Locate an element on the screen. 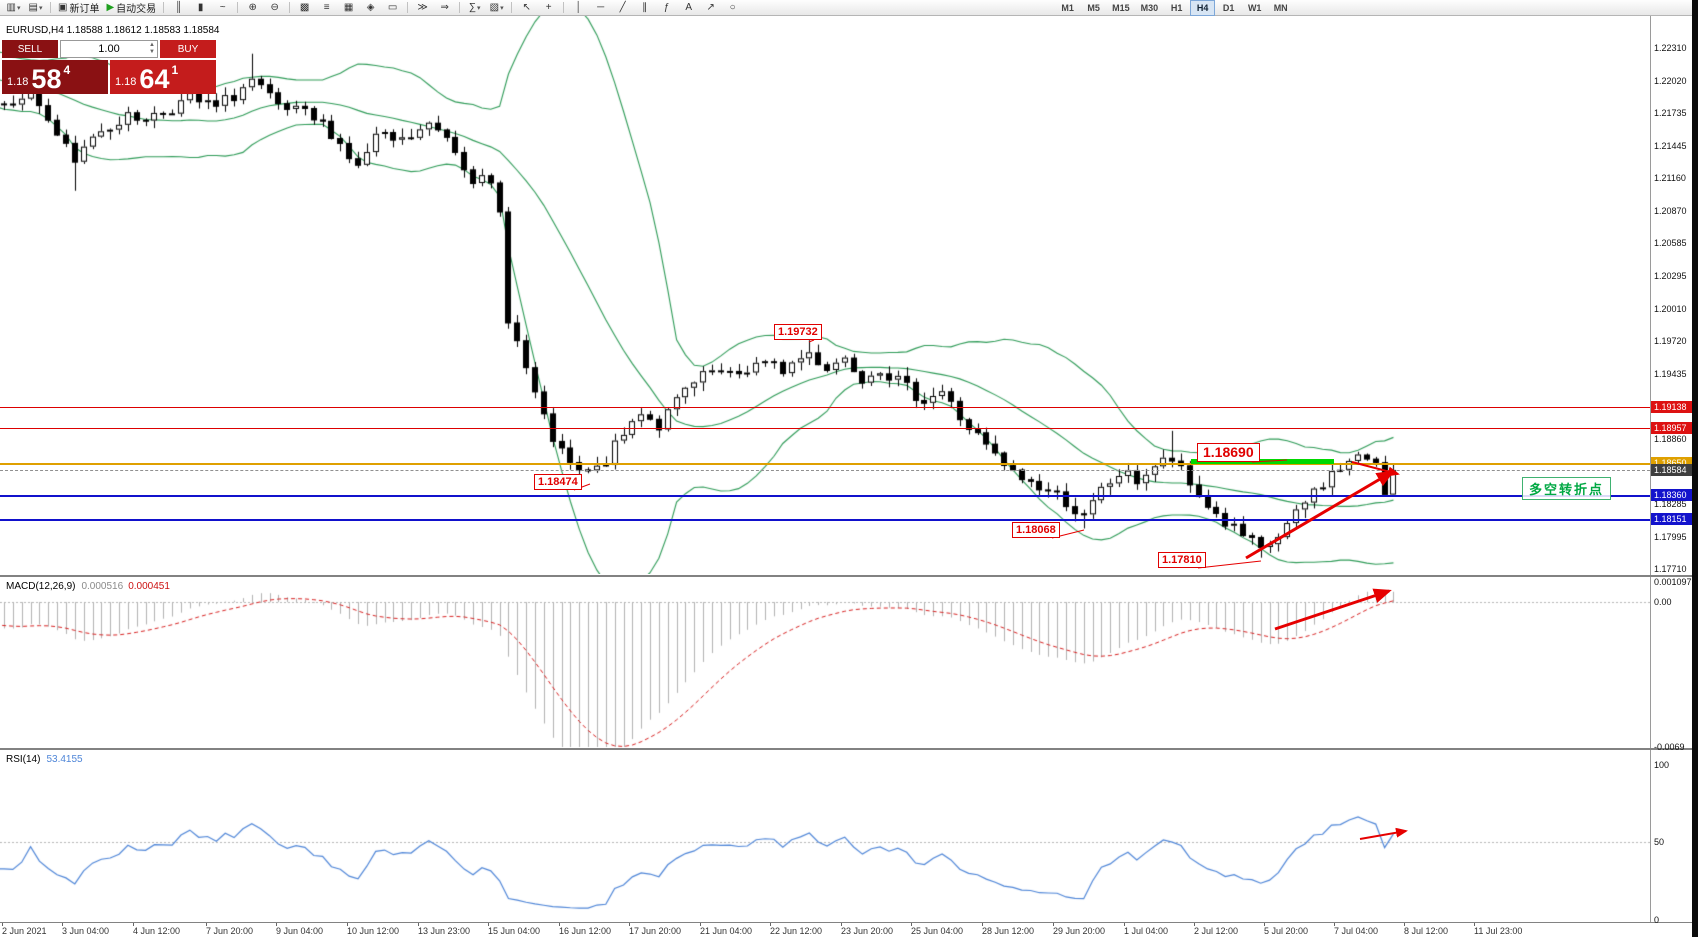 This screenshot has width=1698, height=937. autotrading-button: ▶ 自动交易 is located at coordinates (131, 8).